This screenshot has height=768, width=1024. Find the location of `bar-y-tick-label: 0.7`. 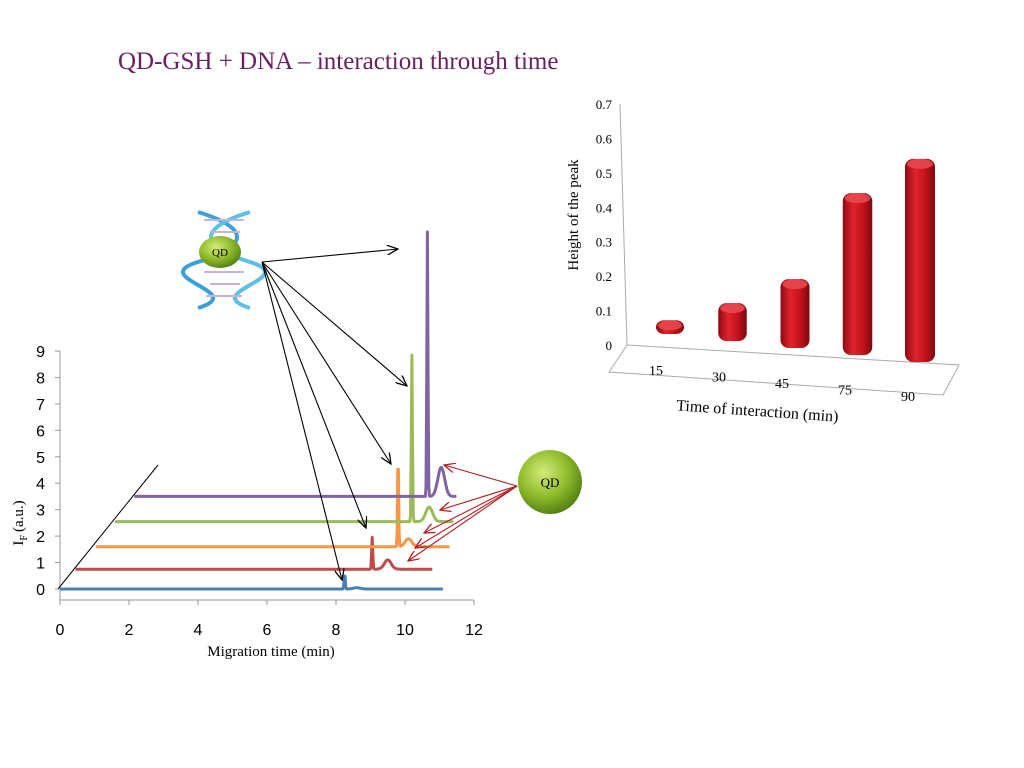

bar-y-tick-label: 0.7 is located at coordinates (604, 104).